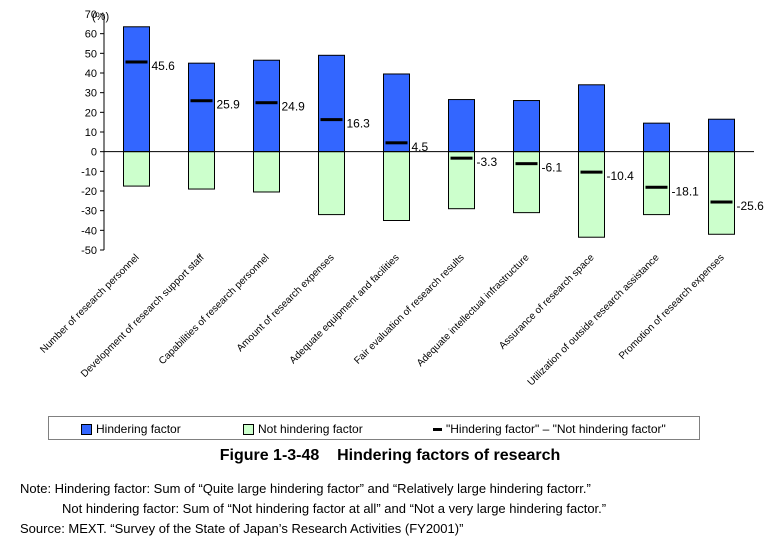 This screenshot has width=780, height=546. I want to click on category-label: Development of research support staff, so click(143, 316).